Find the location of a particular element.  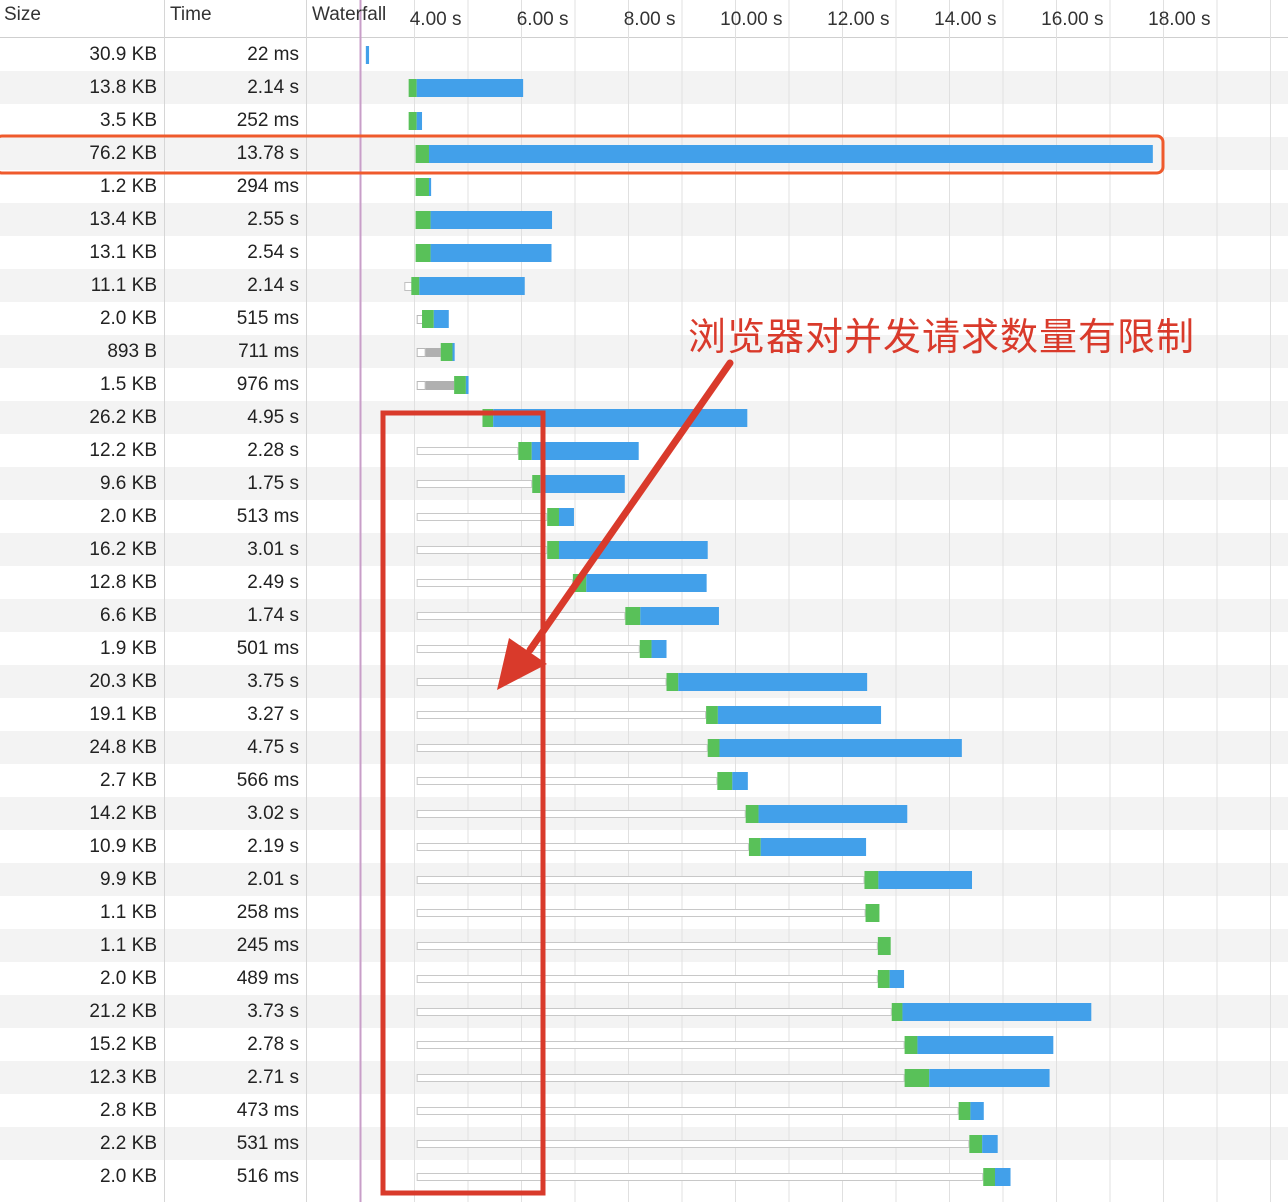

timeline-tick-label: 14.00 s is located at coordinates (965, 19).